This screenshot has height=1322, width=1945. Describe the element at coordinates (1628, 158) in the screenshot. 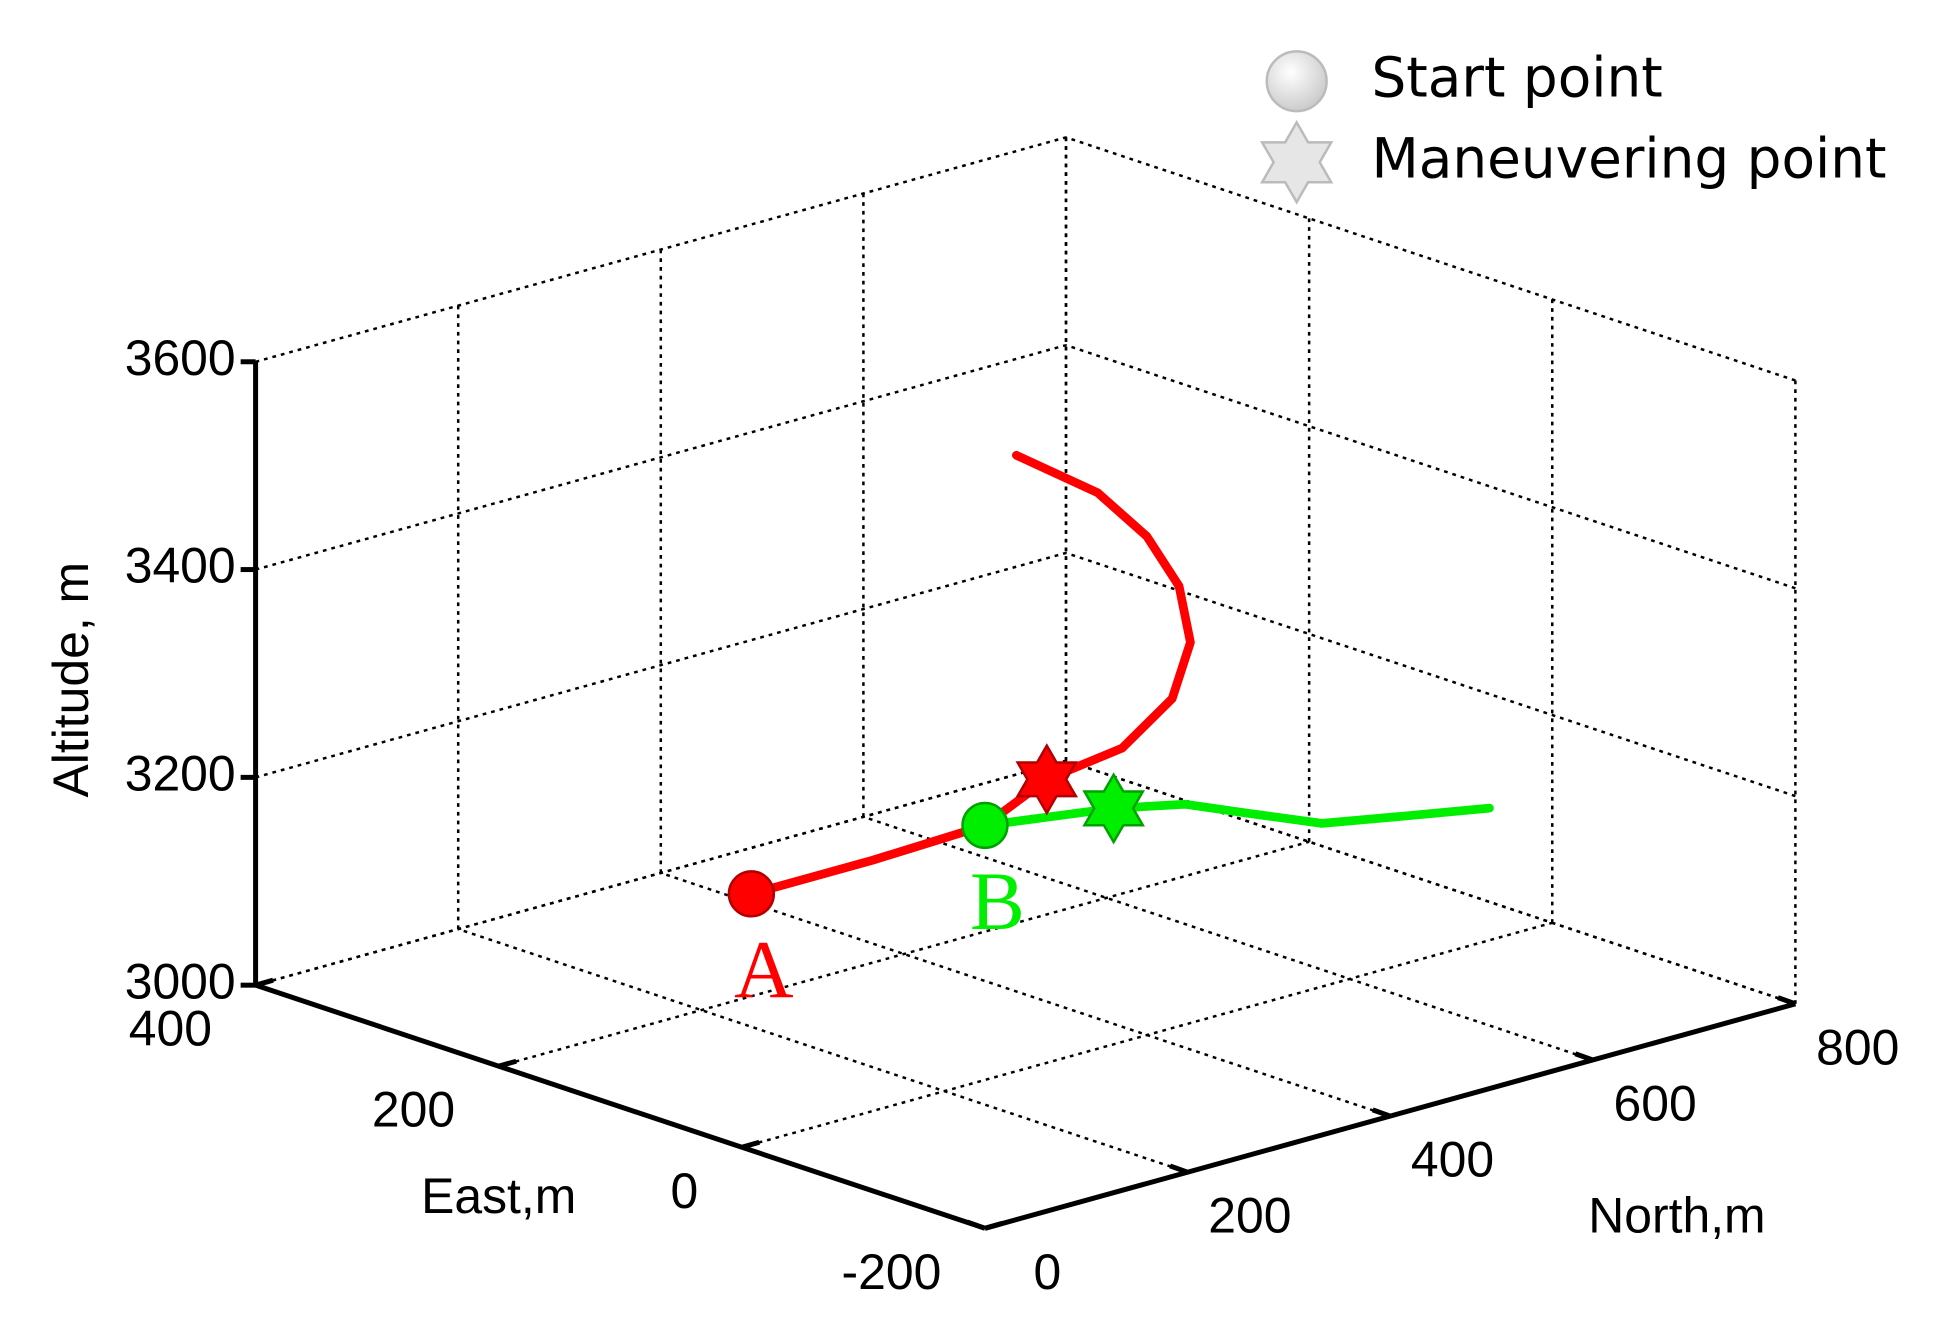

I see `legend-label: Maneuvering point` at that location.